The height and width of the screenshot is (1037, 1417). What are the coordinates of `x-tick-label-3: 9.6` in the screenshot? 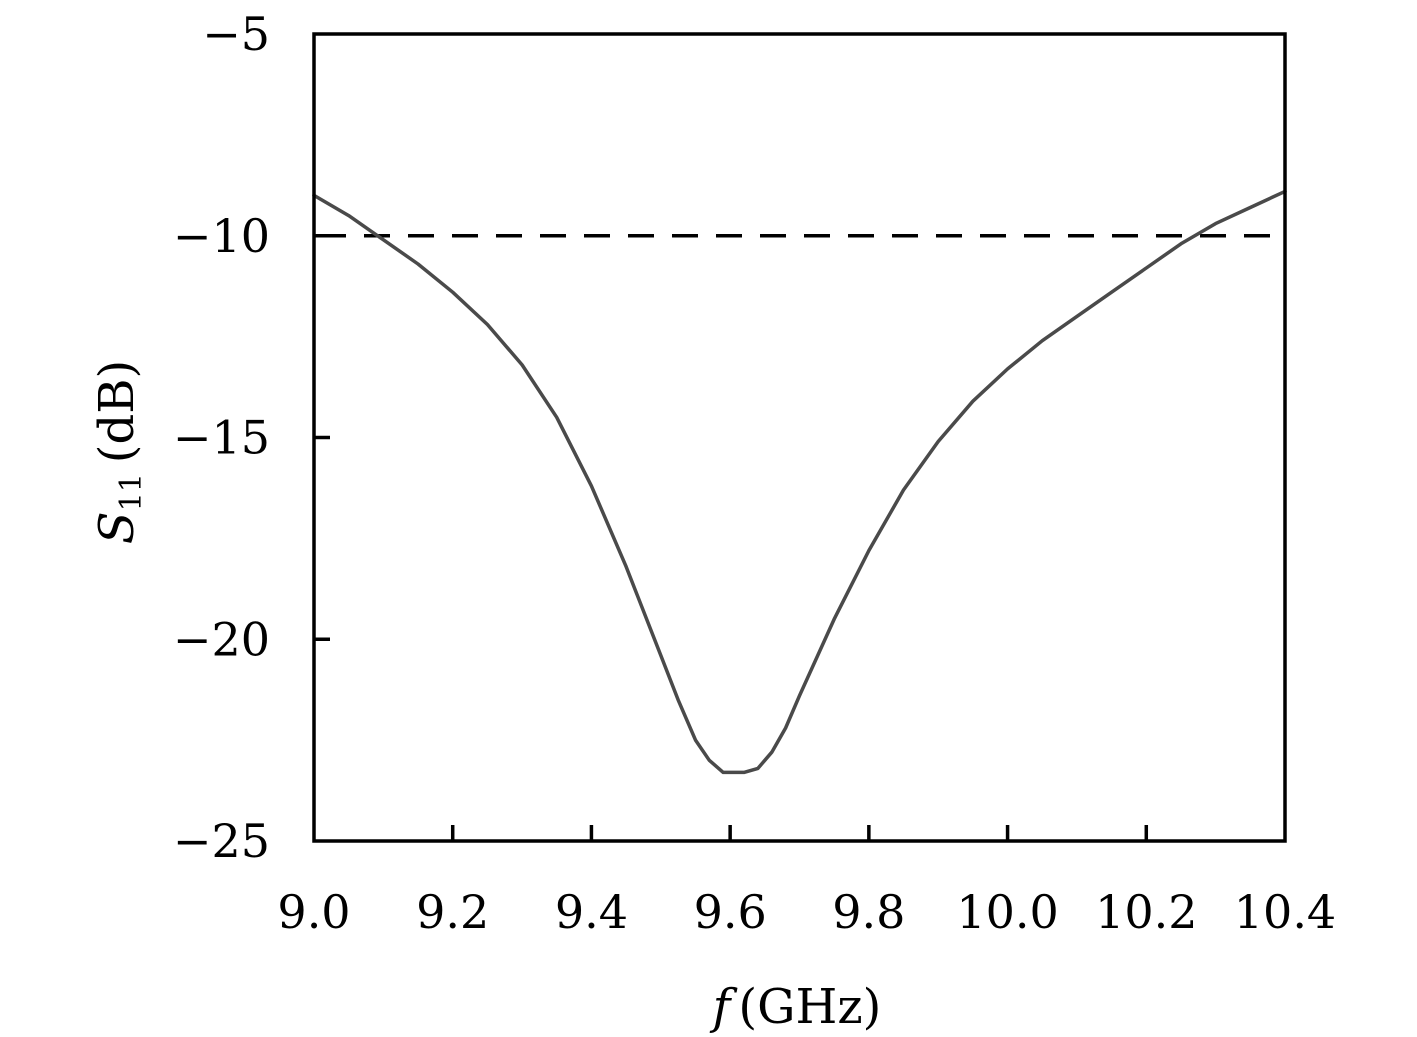 It's located at (730, 912).